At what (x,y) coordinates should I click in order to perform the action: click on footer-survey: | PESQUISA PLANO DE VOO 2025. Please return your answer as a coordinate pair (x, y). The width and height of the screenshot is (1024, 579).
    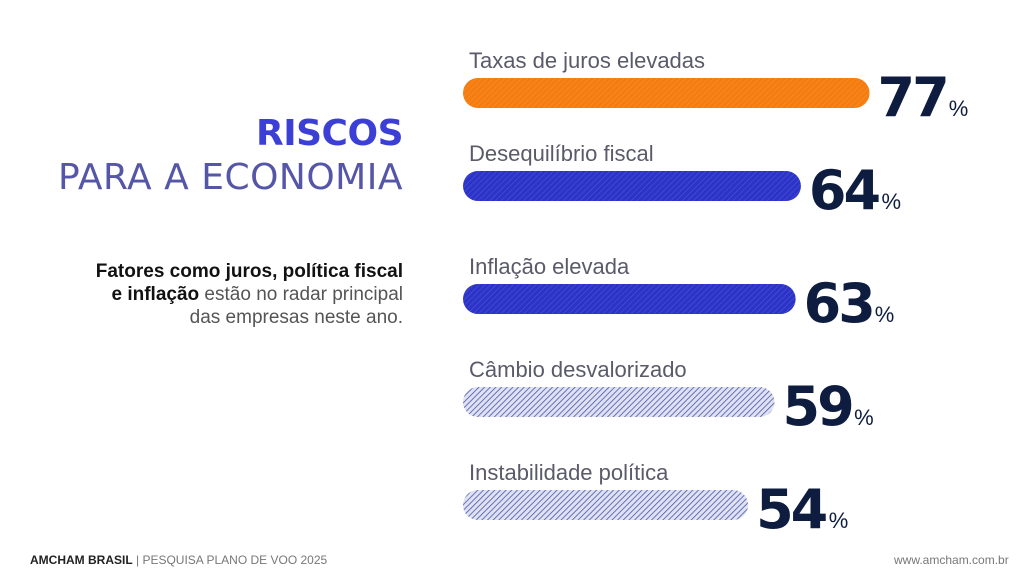
    Looking at the image, I should click on (230, 560).